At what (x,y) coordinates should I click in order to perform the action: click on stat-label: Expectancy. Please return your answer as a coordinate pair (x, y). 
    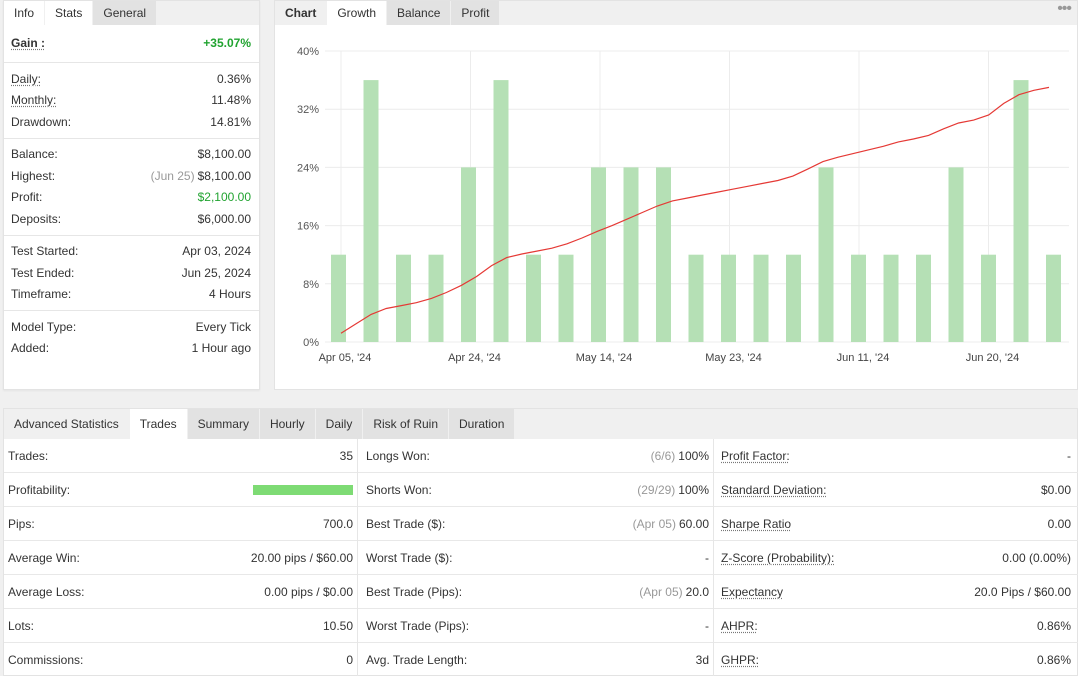
    Looking at the image, I should click on (752, 592).